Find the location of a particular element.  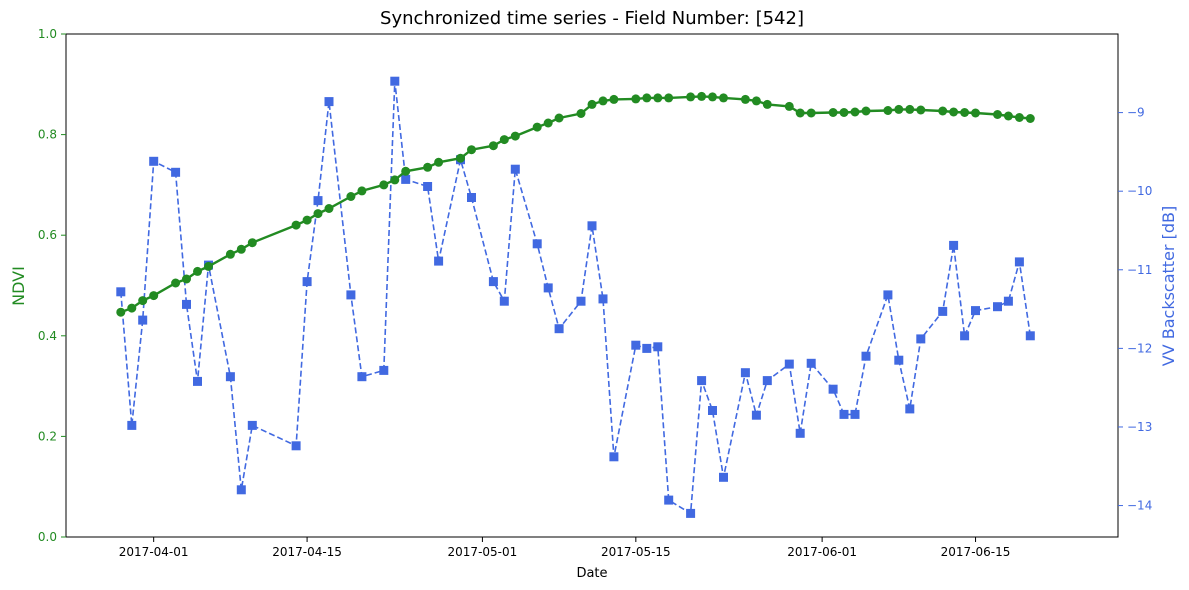

y-right-tick-label: −11 is located at coordinates (1139, 270).